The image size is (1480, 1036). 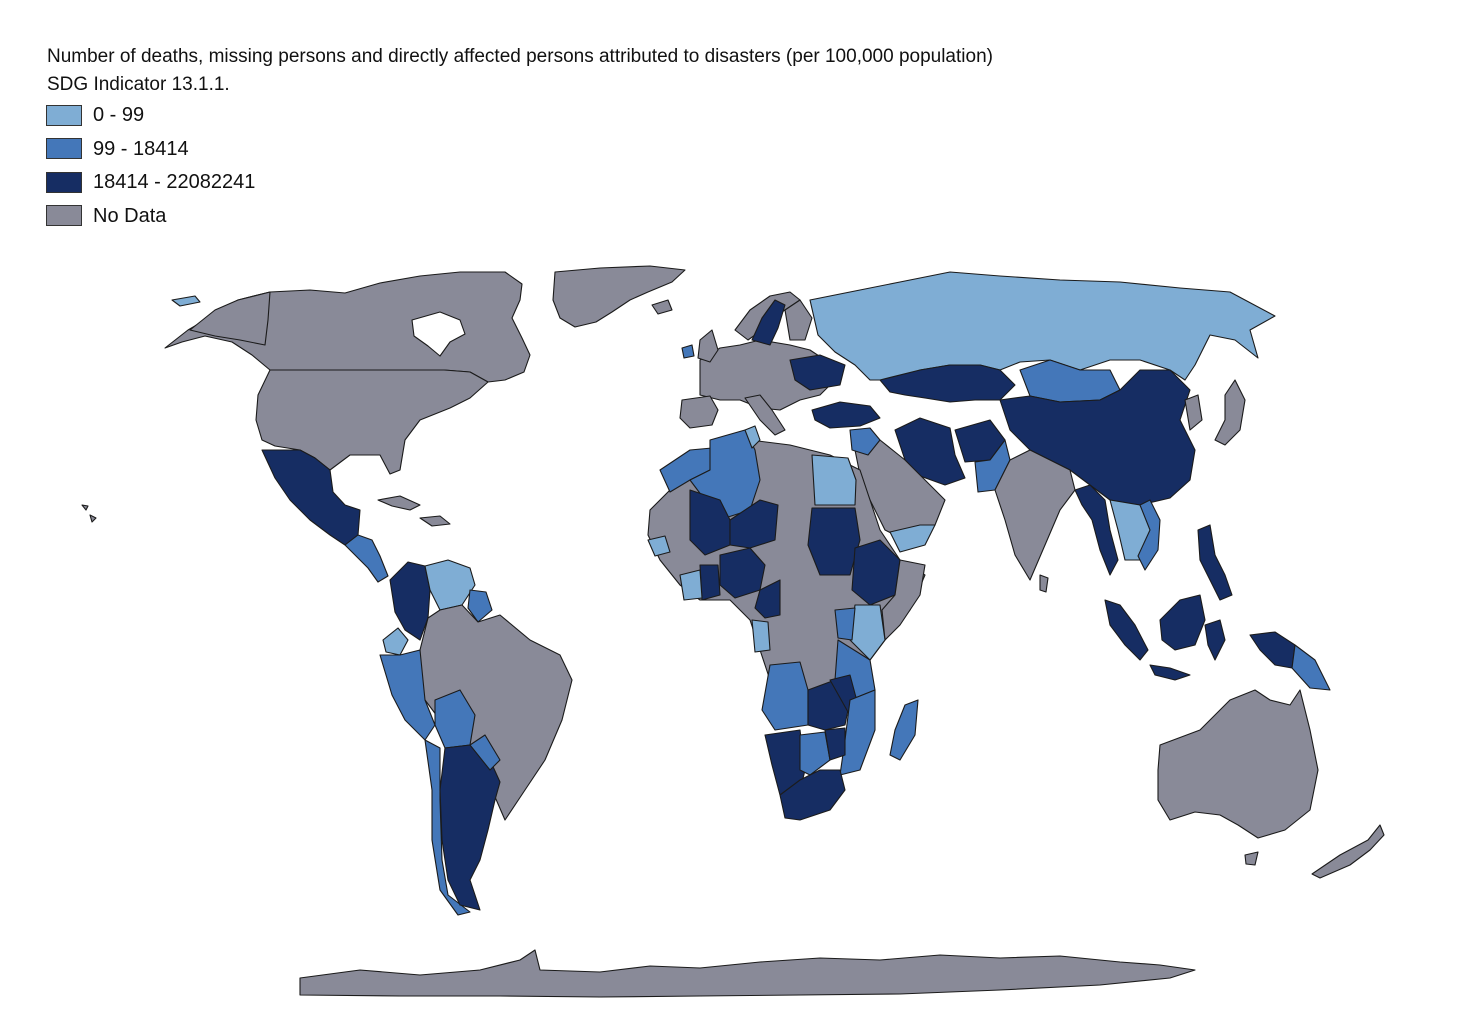 What do you see at coordinates (752, 437) in the screenshot?
I see `region-tunisia` at bounding box center [752, 437].